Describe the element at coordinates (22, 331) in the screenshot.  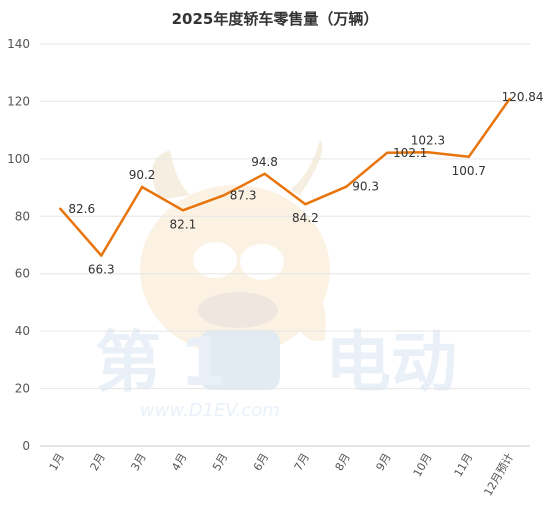
I see `y-tick-label-40: 40` at that location.